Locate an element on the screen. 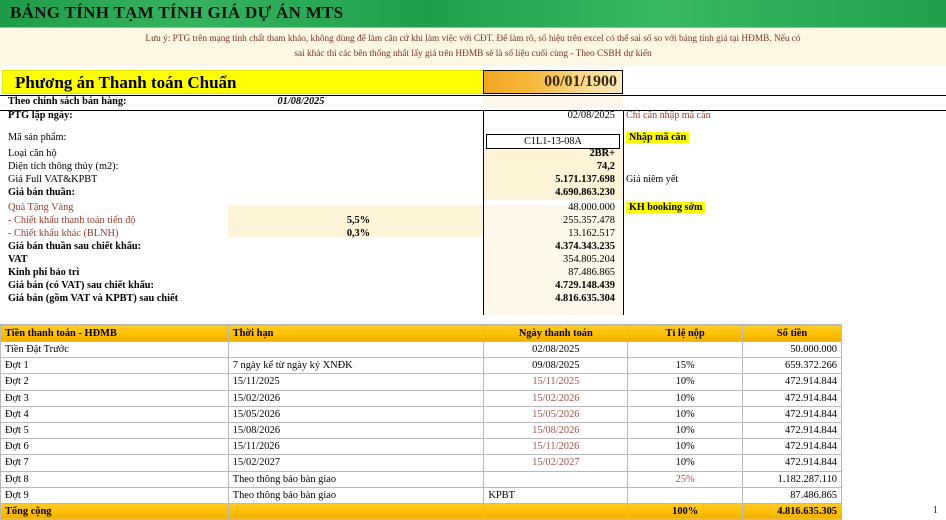 Image resolution: width=946 pixels, height=520 pixels. info-label: Giá bán (có VAT) sau chiết khấu: is located at coordinates (81, 285).